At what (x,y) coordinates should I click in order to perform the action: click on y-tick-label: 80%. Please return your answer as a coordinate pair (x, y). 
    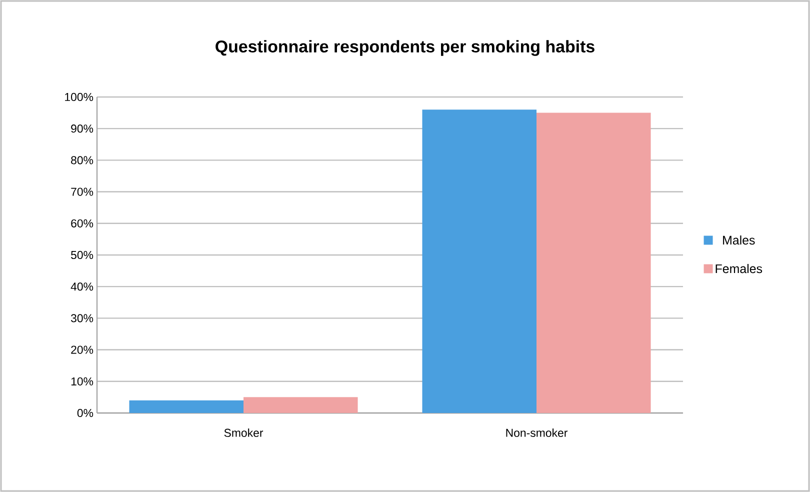
    Looking at the image, I should click on (82, 160).